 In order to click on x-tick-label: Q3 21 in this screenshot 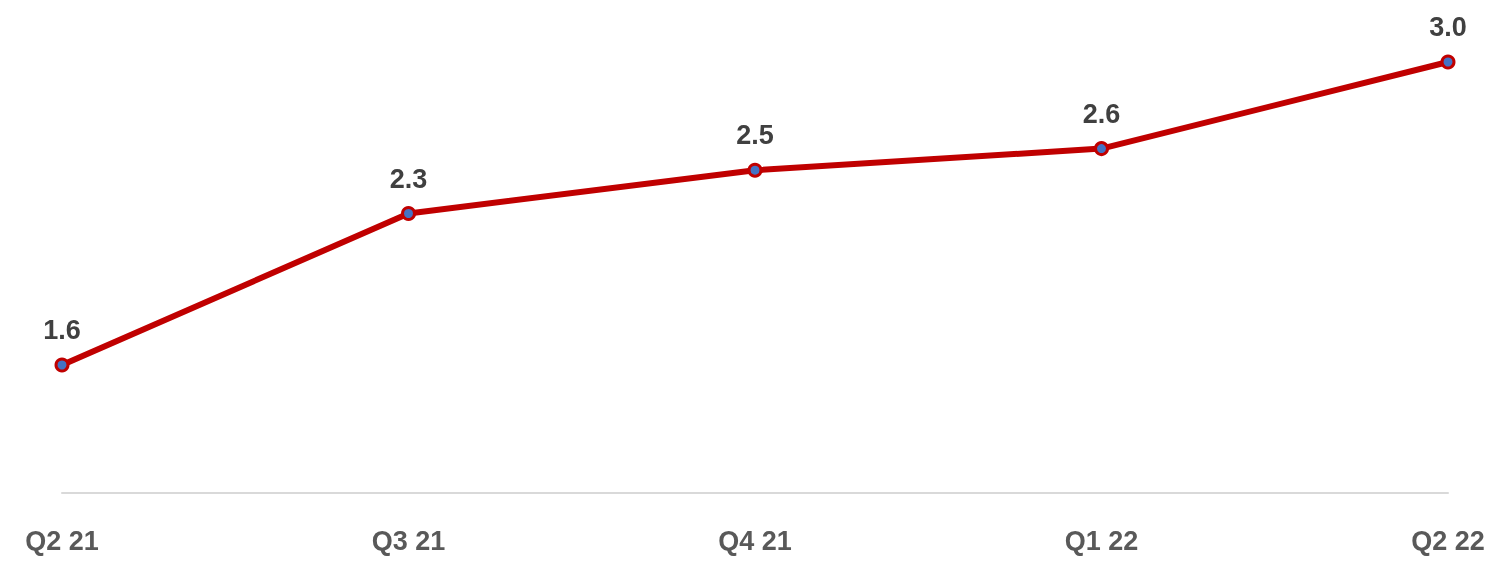, I will do `click(408, 540)`.